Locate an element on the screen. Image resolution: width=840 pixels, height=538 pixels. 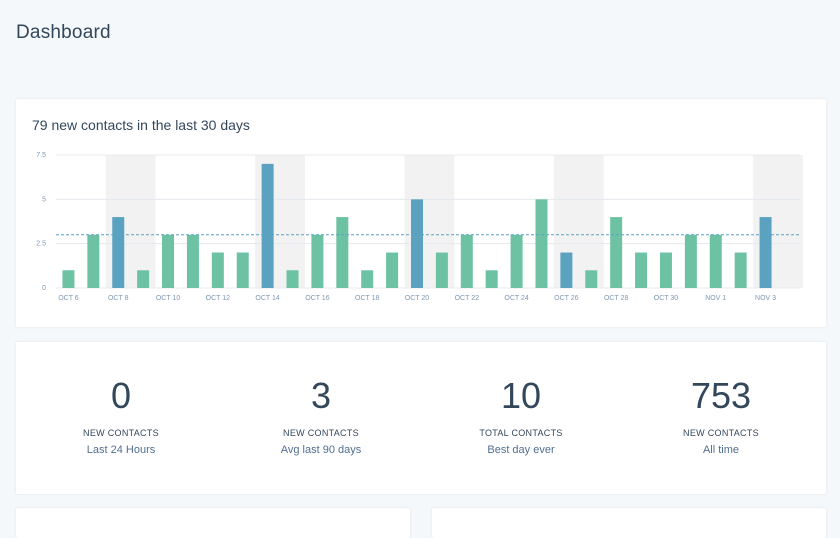
bottom-card-left is located at coordinates (213, 523).